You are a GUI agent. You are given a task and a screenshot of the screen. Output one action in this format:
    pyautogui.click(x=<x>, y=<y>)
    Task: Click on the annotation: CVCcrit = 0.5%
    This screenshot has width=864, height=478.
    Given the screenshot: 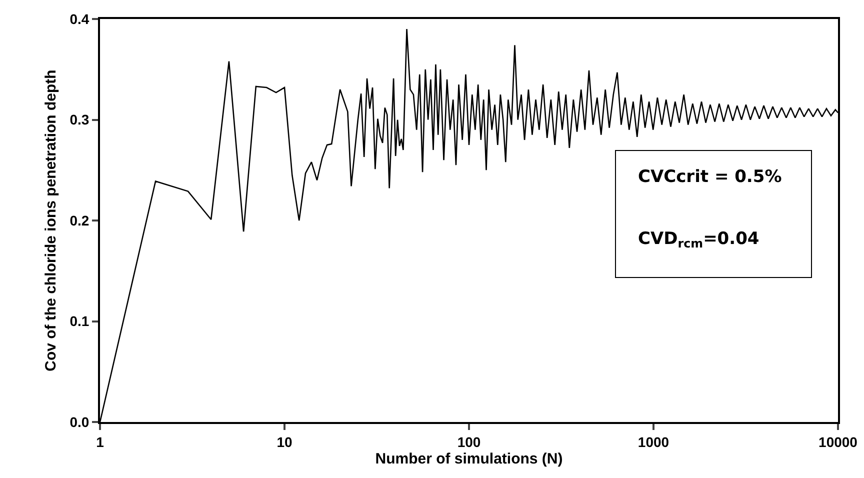 What is the action you would take?
    pyautogui.click(x=710, y=177)
    